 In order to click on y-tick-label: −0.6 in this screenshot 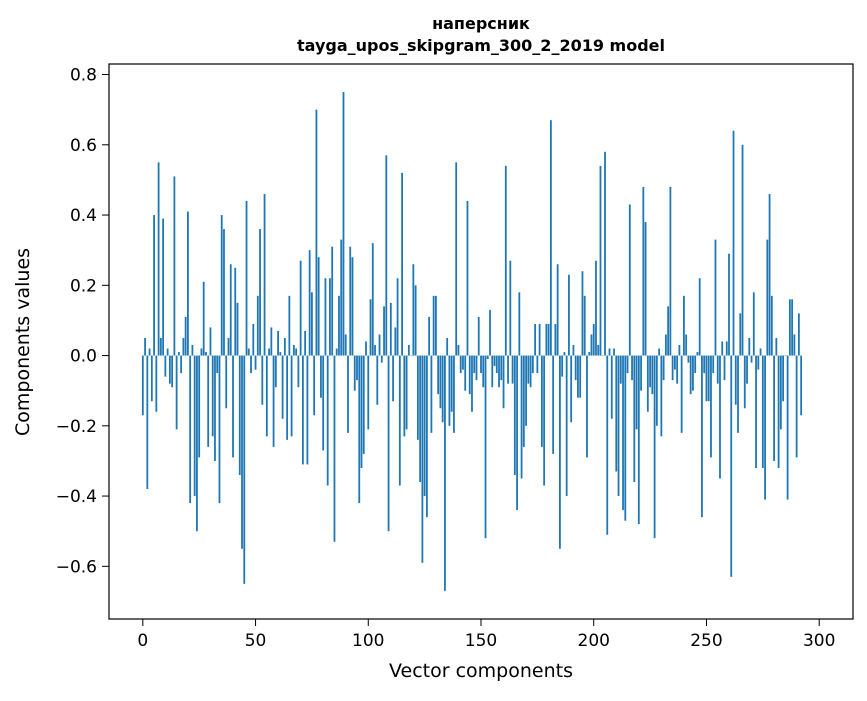, I will do `click(76, 567)`.